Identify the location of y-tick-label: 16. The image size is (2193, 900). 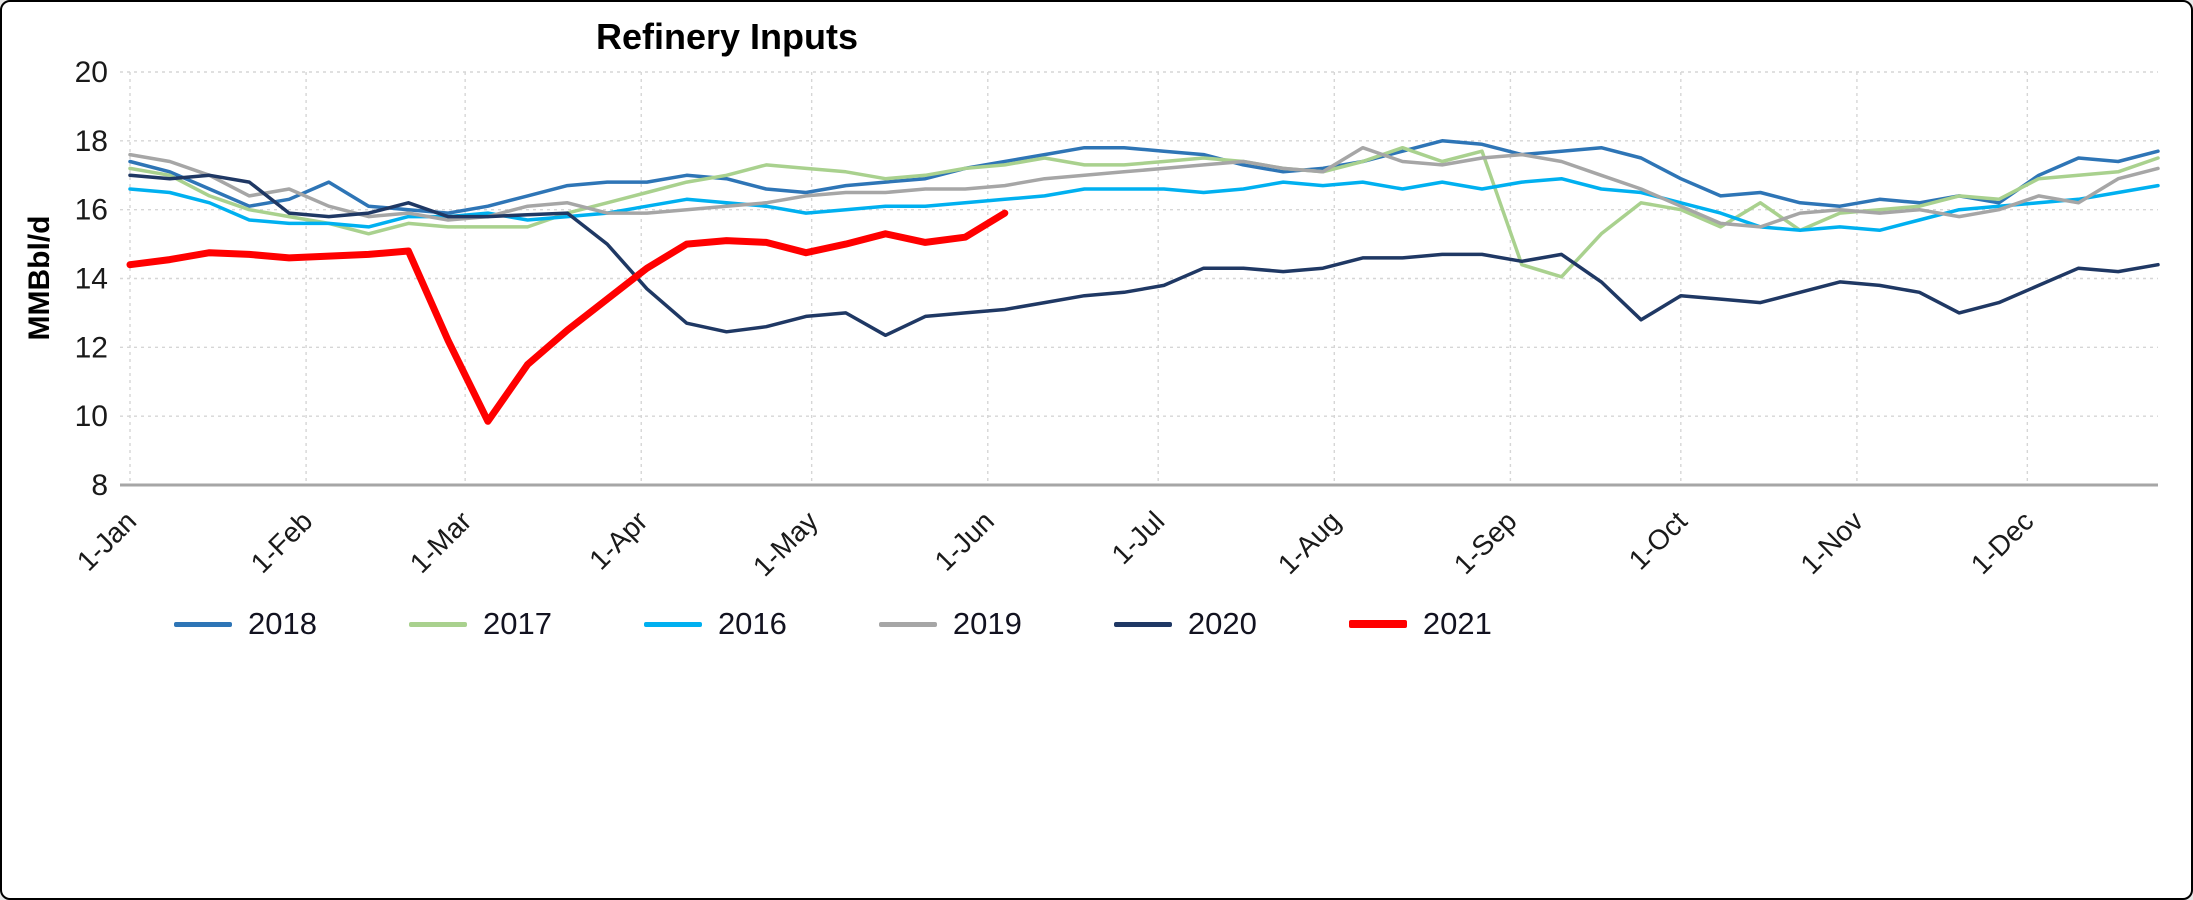
(91, 210).